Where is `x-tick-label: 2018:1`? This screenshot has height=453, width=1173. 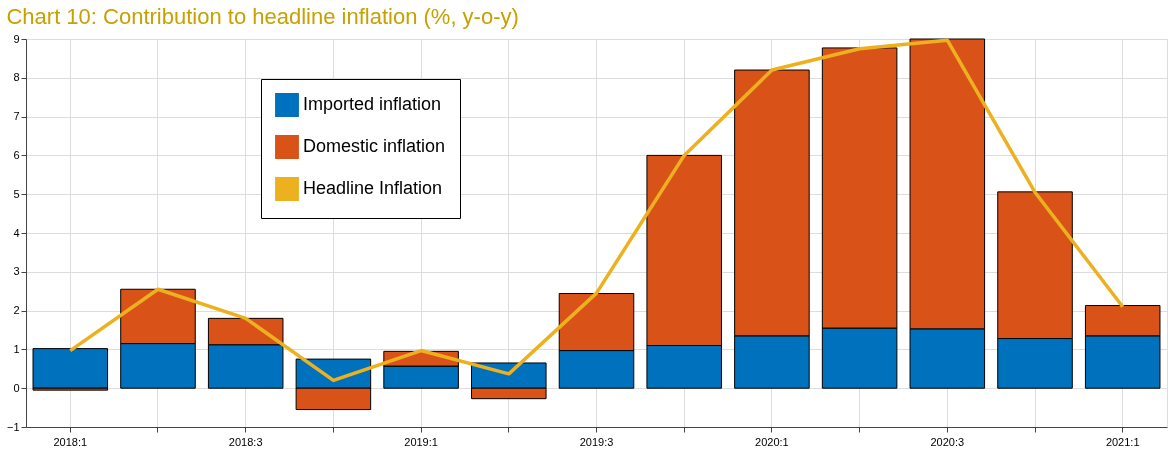 x-tick-label: 2018:1 is located at coordinates (70, 441).